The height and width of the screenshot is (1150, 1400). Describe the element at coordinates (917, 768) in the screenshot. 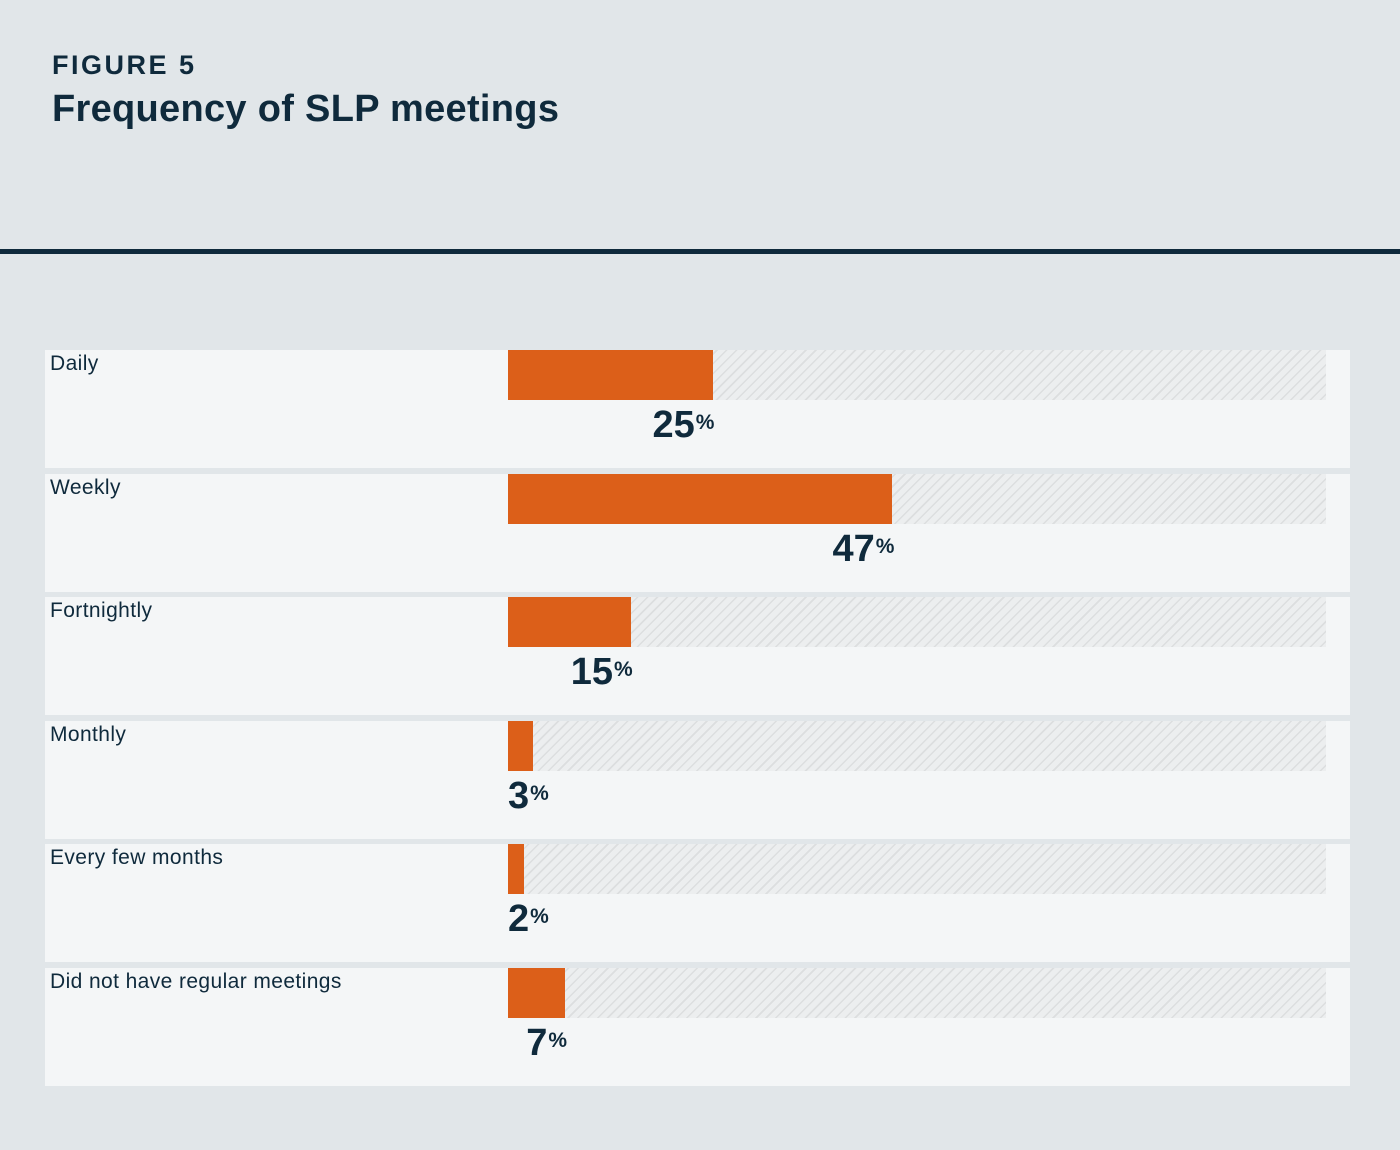

I see `bar-track: 3%` at that location.